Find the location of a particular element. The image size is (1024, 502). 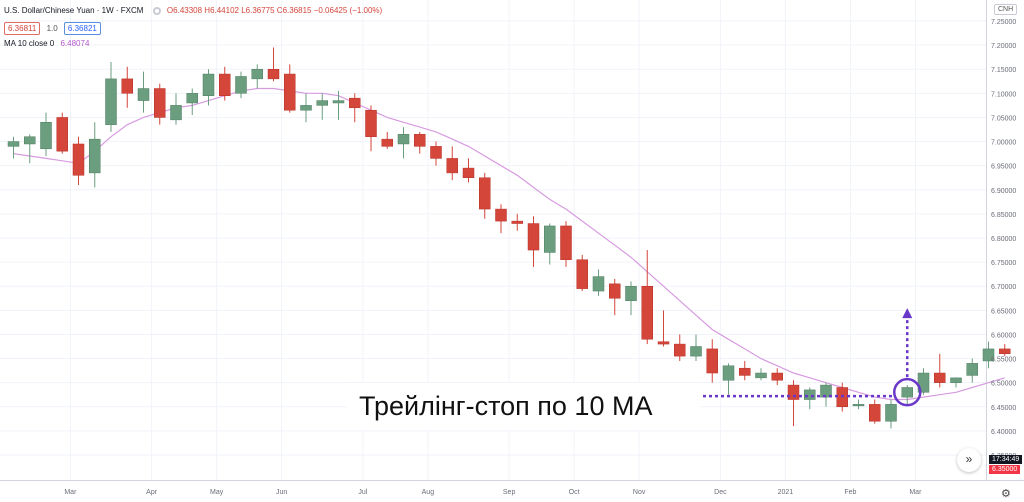

signal-circle is located at coordinates (907, 392).